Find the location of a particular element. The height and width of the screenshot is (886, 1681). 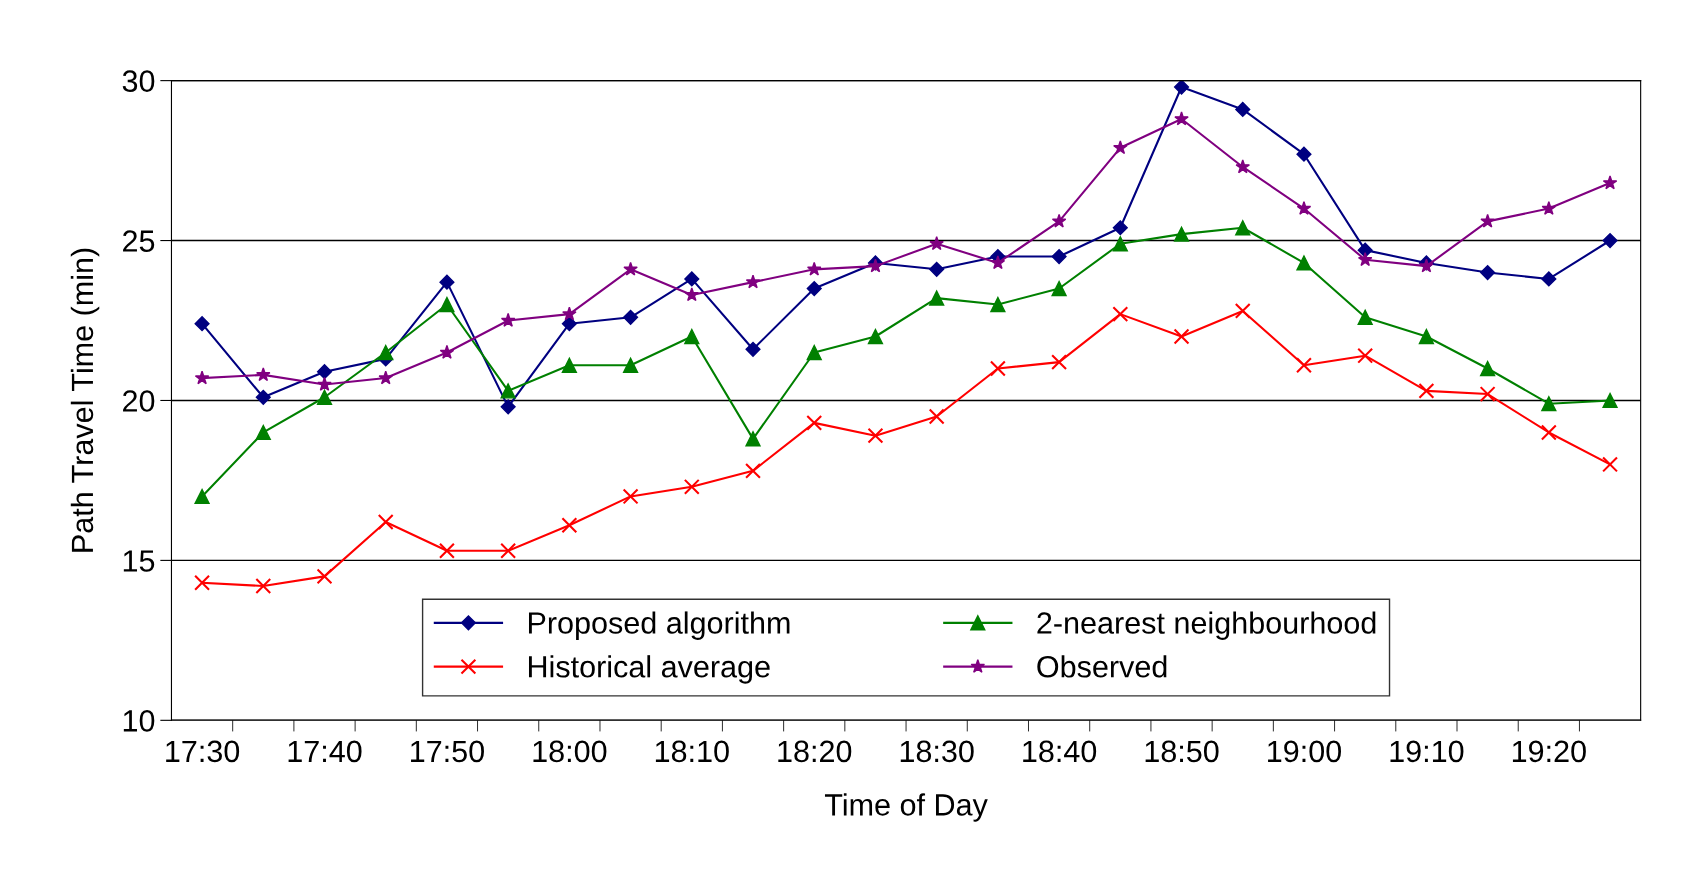

x-tick-label: 17:50 is located at coordinates (447, 751).